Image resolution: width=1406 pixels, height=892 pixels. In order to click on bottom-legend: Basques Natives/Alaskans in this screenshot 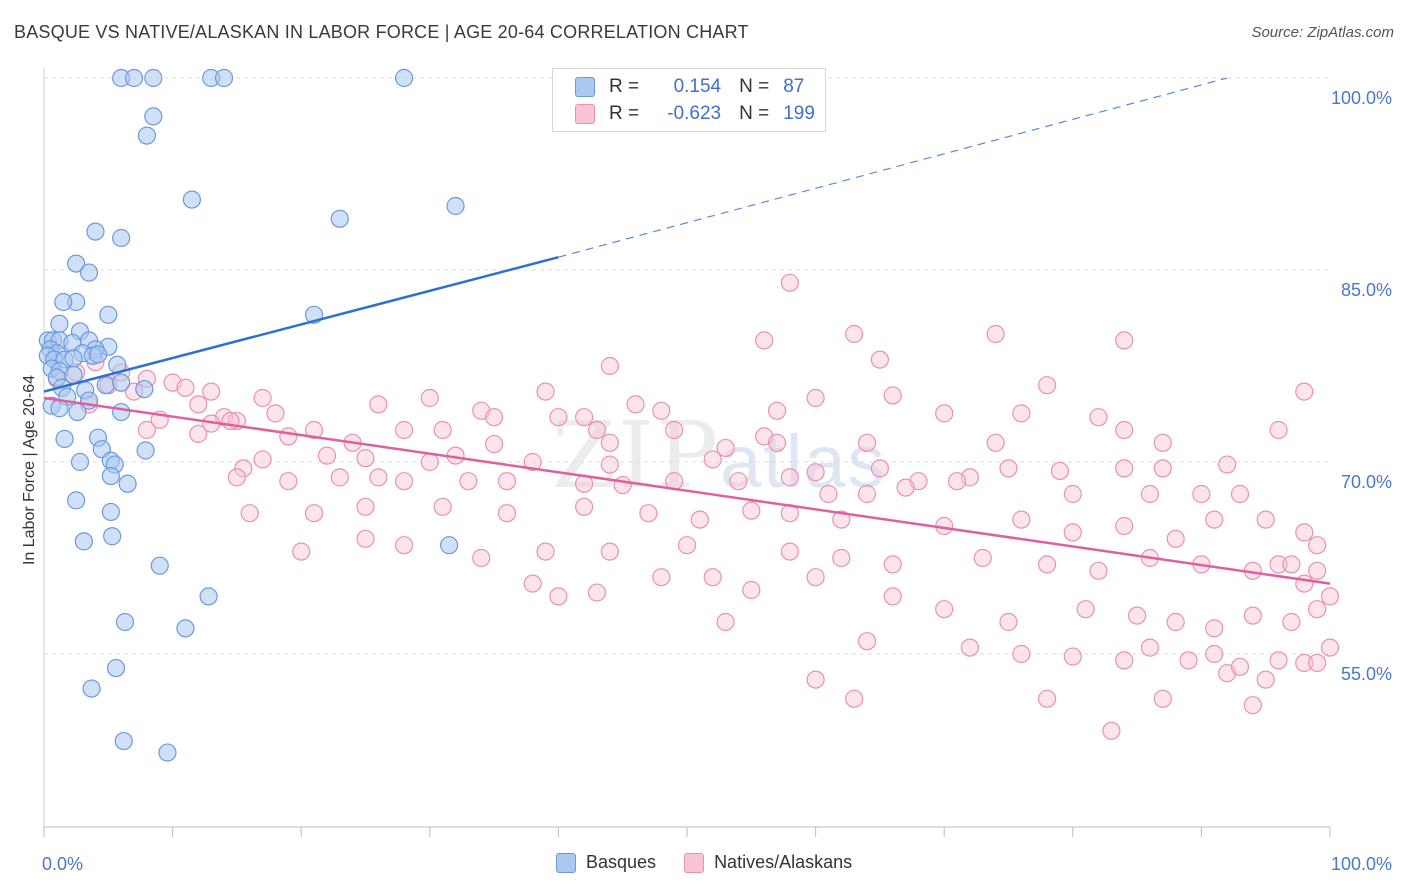, I will do `click(718, 862)`.